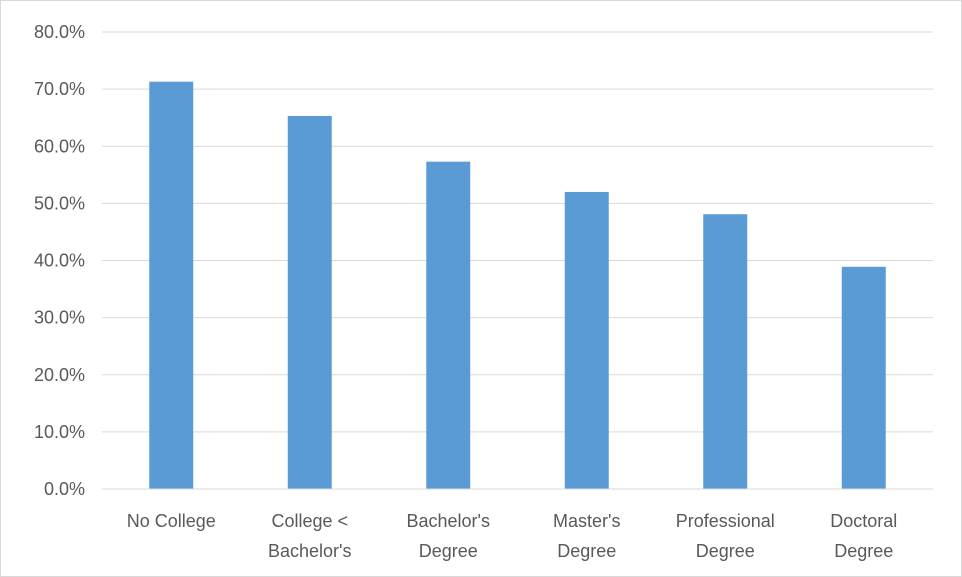  What do you see at coordinates (448, 536) in the screenshot?
I see `x-tick-label: Bachelor's Degree` at bounding box center [448, 536].